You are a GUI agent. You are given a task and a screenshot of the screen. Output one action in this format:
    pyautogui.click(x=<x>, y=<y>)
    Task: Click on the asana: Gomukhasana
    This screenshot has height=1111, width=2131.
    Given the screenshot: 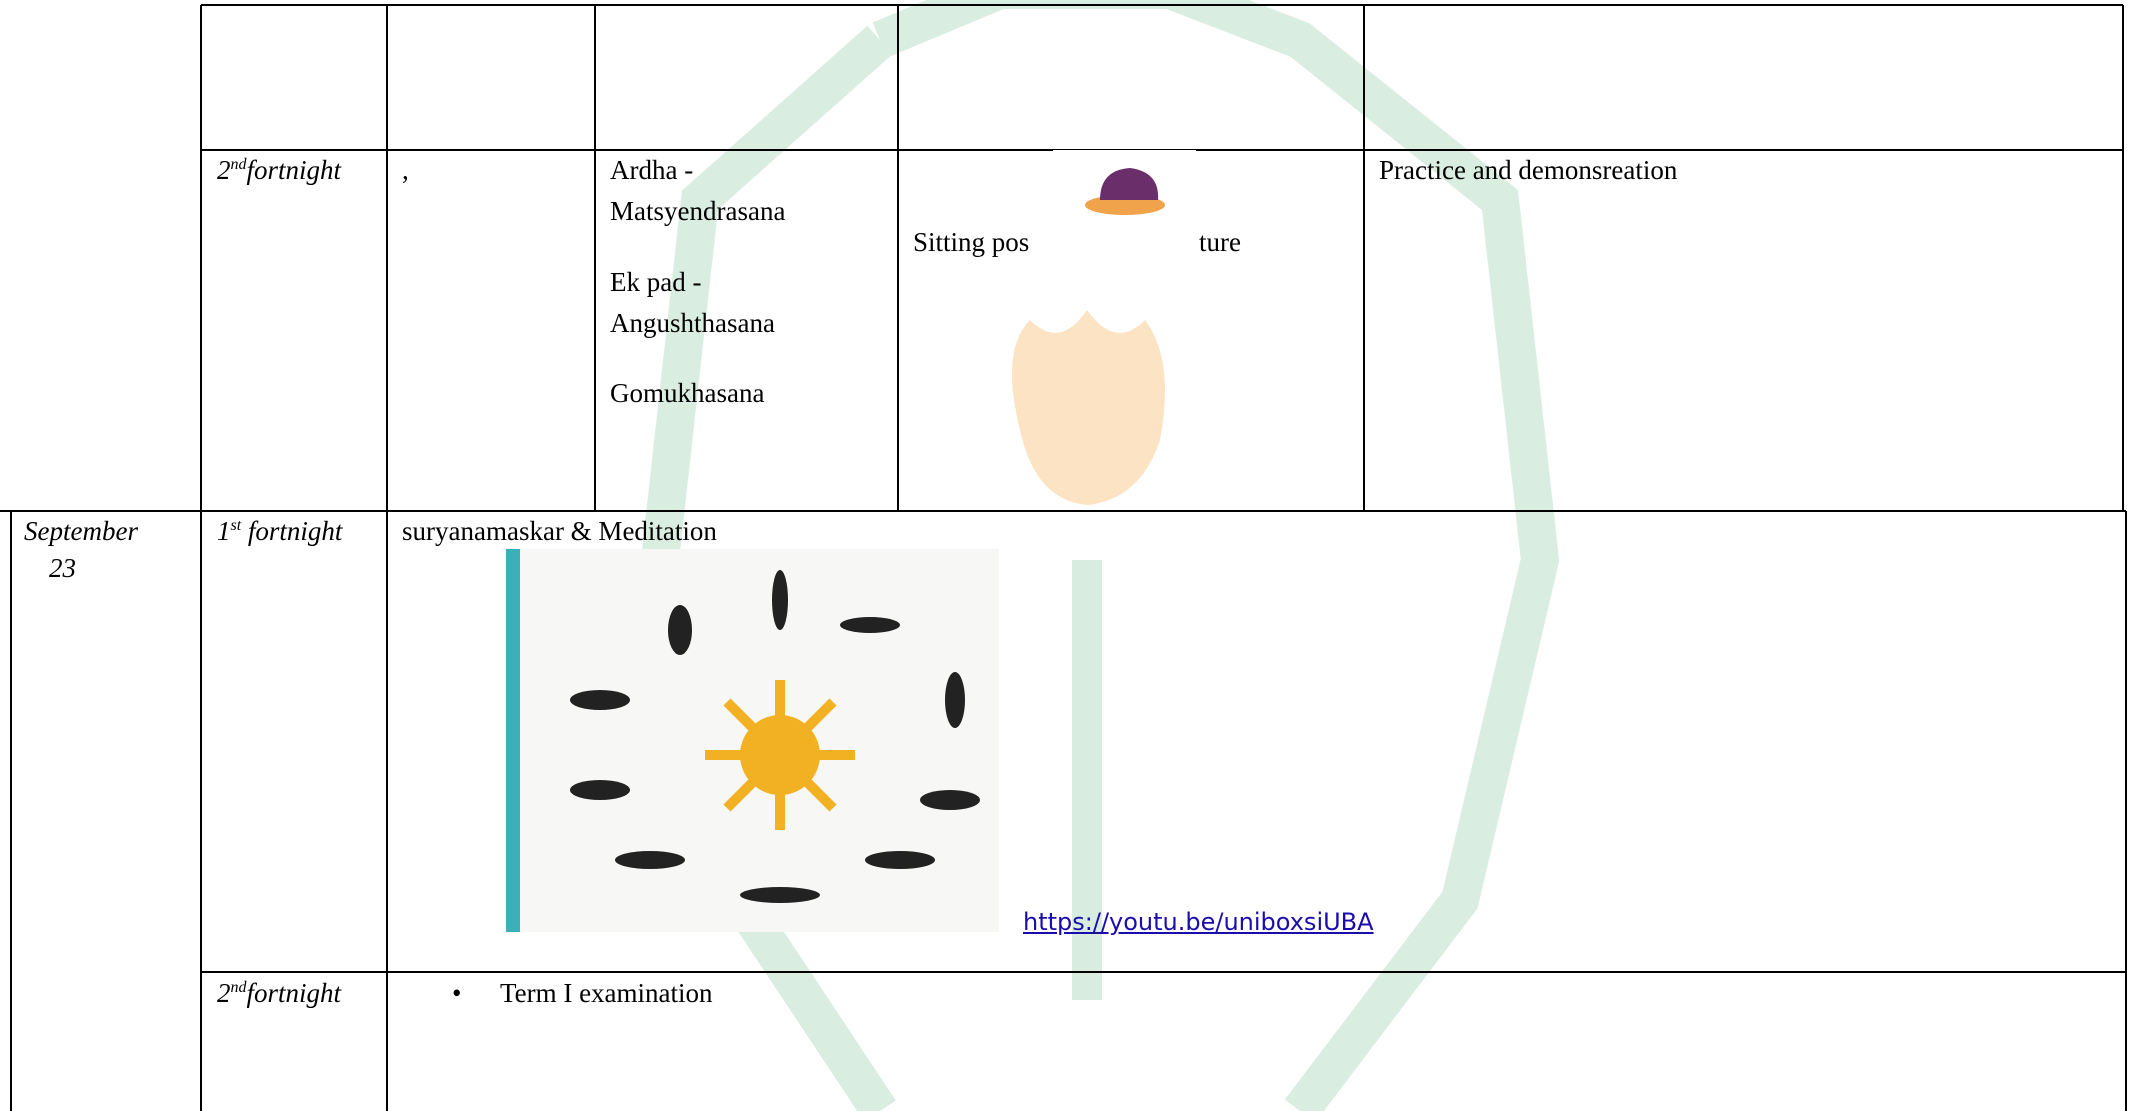 What is the action you would take?
    pyautogui.click(x=687, y=393)
    